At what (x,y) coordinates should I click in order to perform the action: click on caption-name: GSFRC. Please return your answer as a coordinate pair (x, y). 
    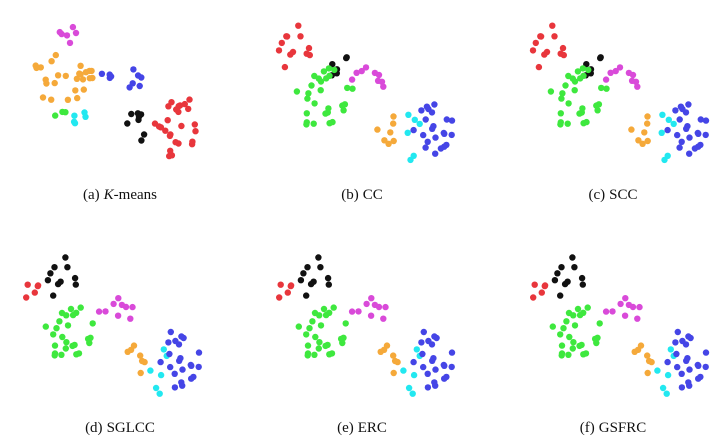
    Looking at the image, I should click on (623, 428).